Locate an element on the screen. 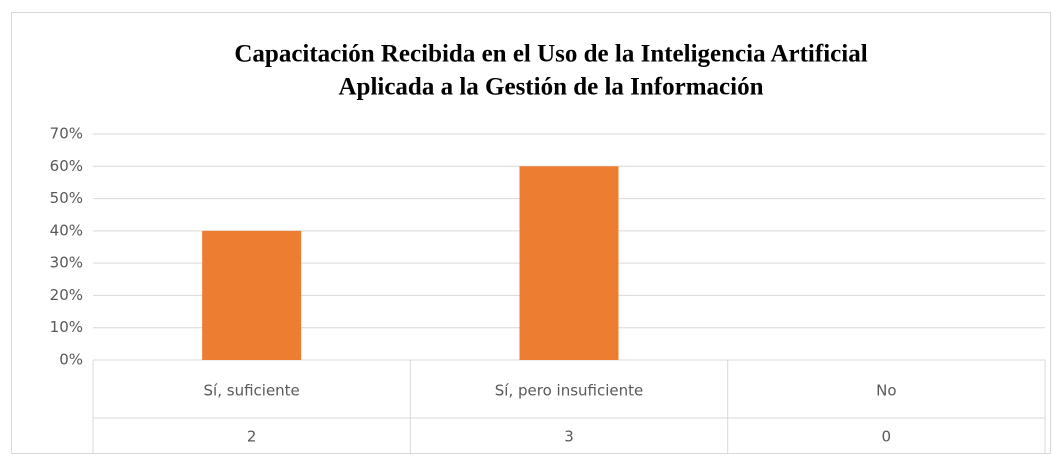 The height and width of the screenshot is (458, 1062). y-tick-label: 60% is located at coordinates (66, 166).